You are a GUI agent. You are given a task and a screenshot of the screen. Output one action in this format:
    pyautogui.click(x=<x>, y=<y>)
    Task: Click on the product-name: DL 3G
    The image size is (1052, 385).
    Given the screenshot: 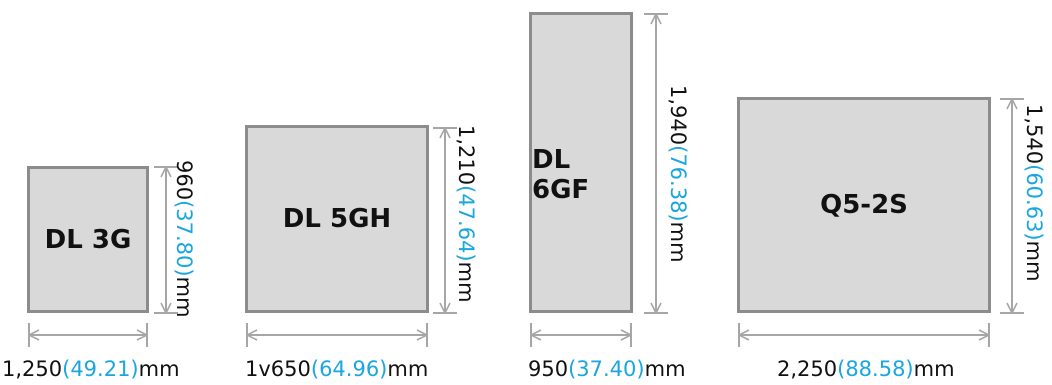 What is the action you would take?
    pyautogui.click(x=88, y=239)
    